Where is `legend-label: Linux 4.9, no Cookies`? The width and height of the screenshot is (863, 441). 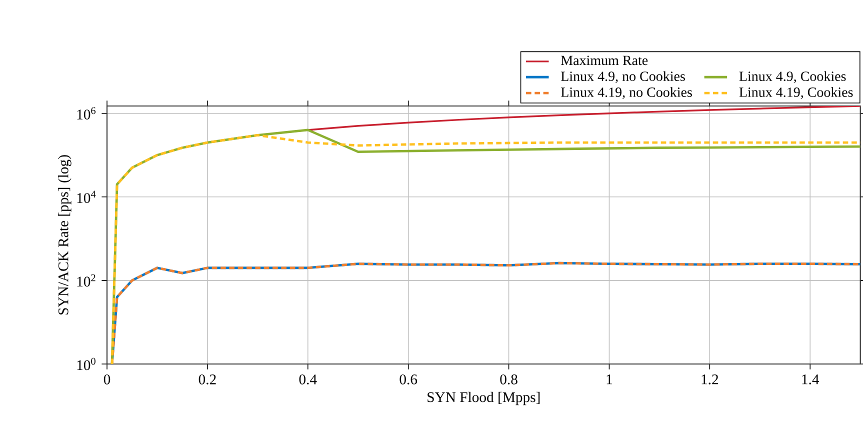 legend-label: Linux 4.9, no Cookies is located at coordinates (623, 77).